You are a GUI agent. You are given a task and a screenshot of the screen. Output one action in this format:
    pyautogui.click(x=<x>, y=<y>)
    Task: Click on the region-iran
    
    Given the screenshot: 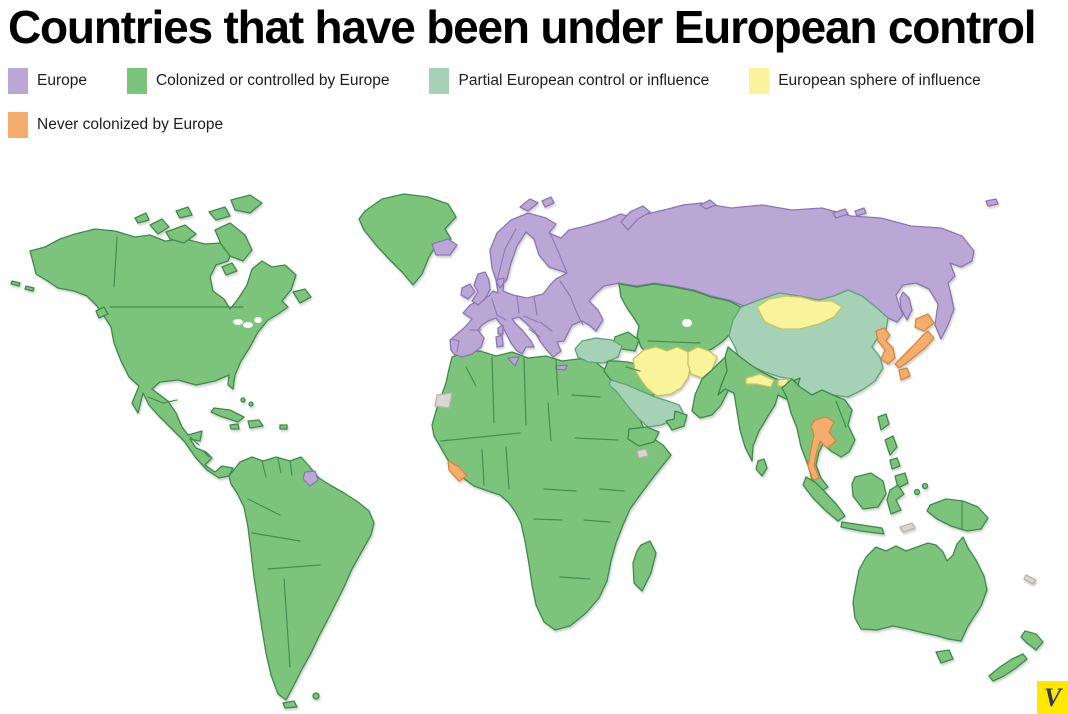 What is the action you would take?
    pyautogui.click(x=662, y=371)
    